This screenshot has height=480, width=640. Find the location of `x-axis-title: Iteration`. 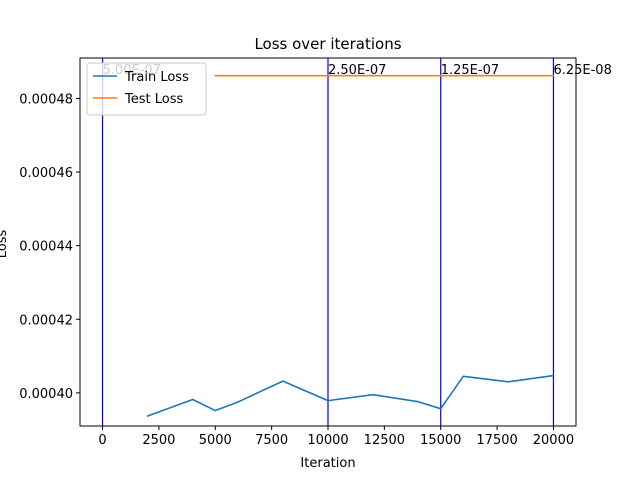

x-axis-title: Iteration is located at coordinates (327, 463).